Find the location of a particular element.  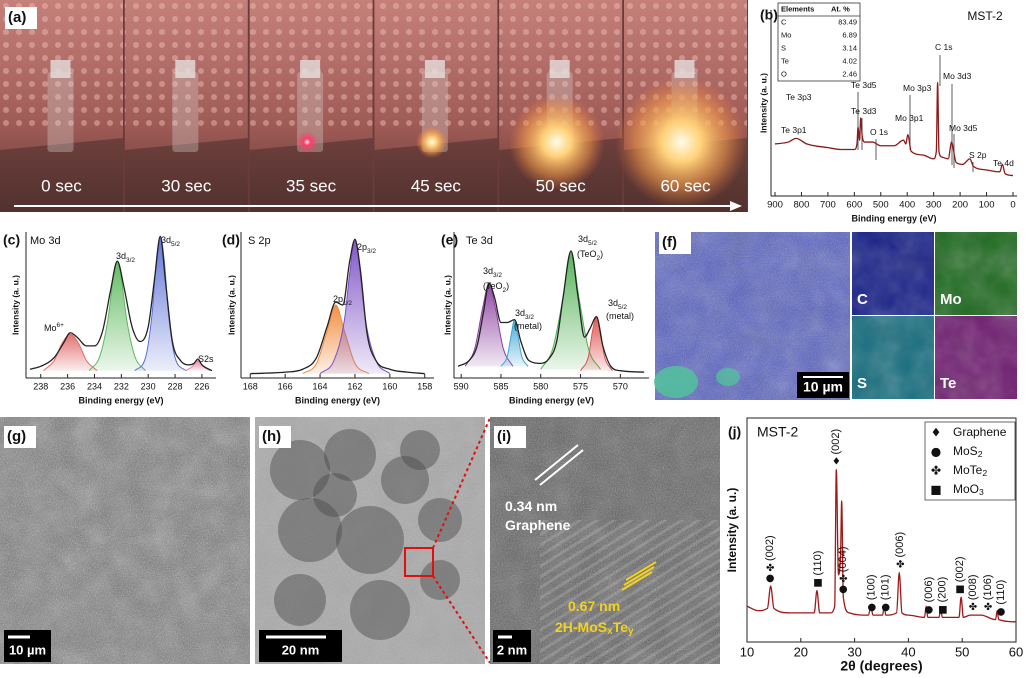

fringe-marker is located at coordinates (637, 581).